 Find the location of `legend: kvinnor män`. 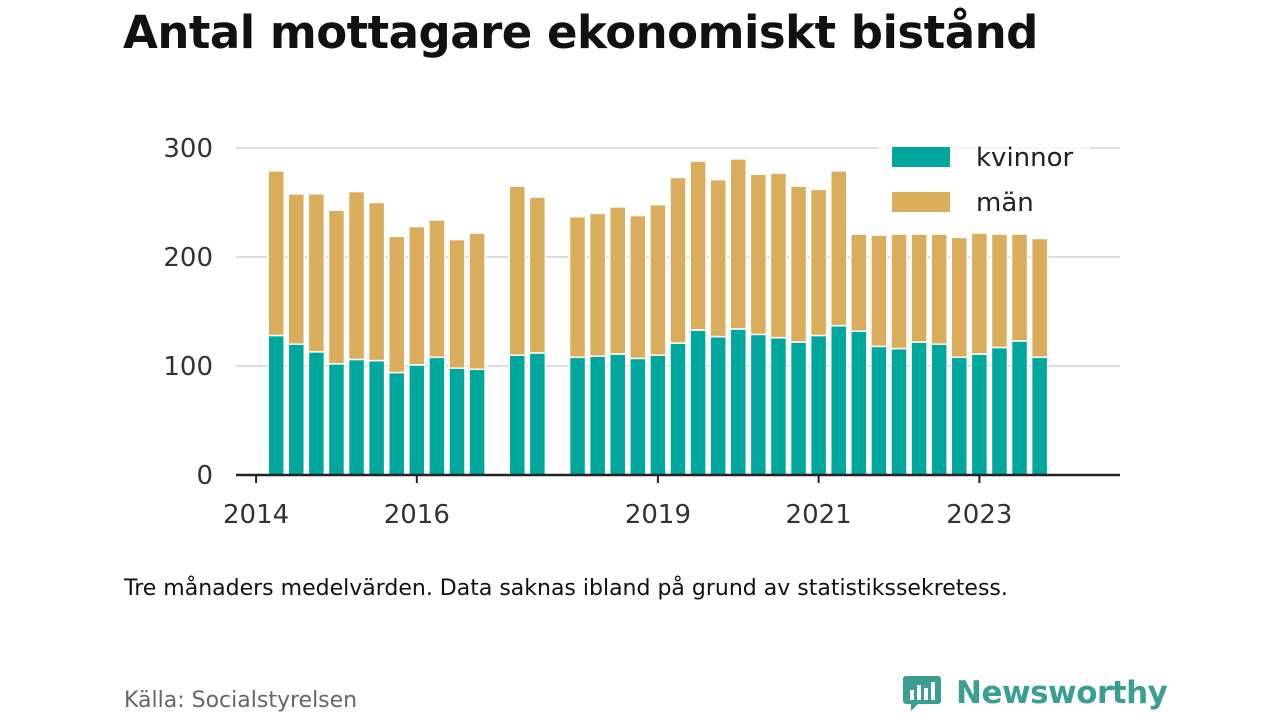

legend: kvinnor män is located at coordinates (984, 180).